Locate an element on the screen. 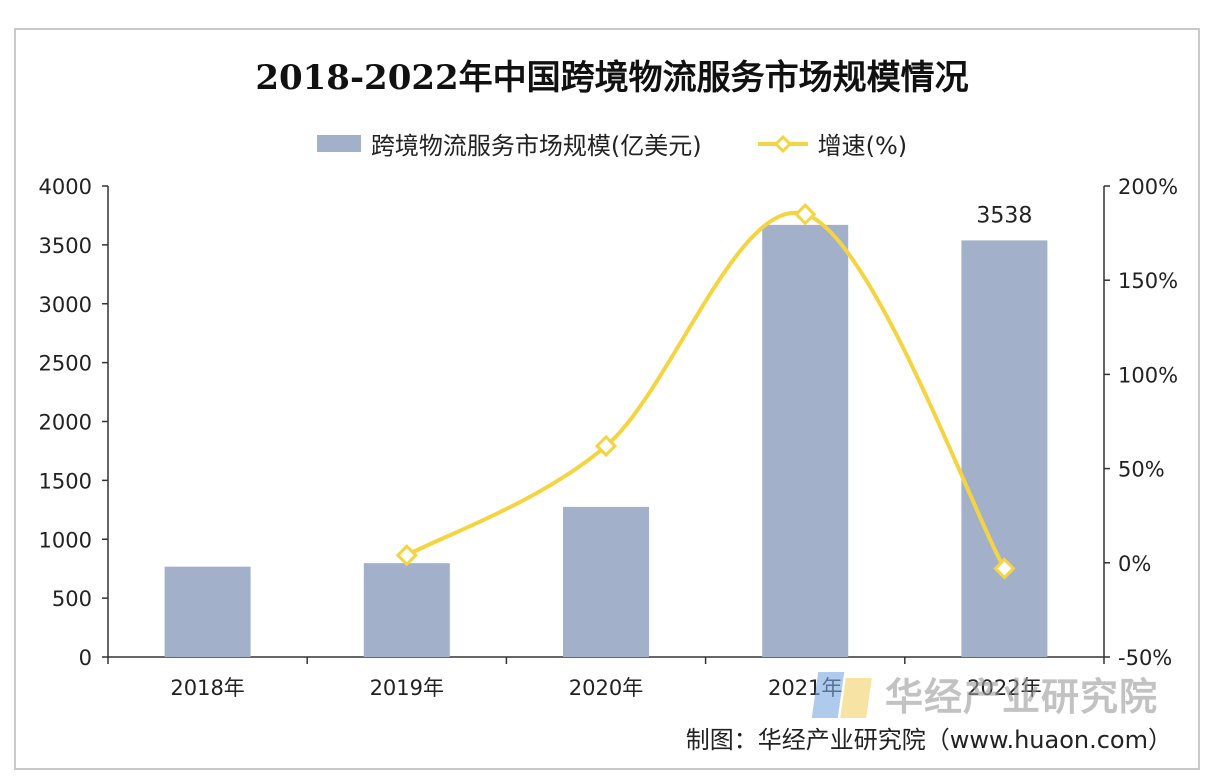 The width and height of the screenshot is (1224, 784). left-tick-label: 3500 is located at coordinates (65, 246).